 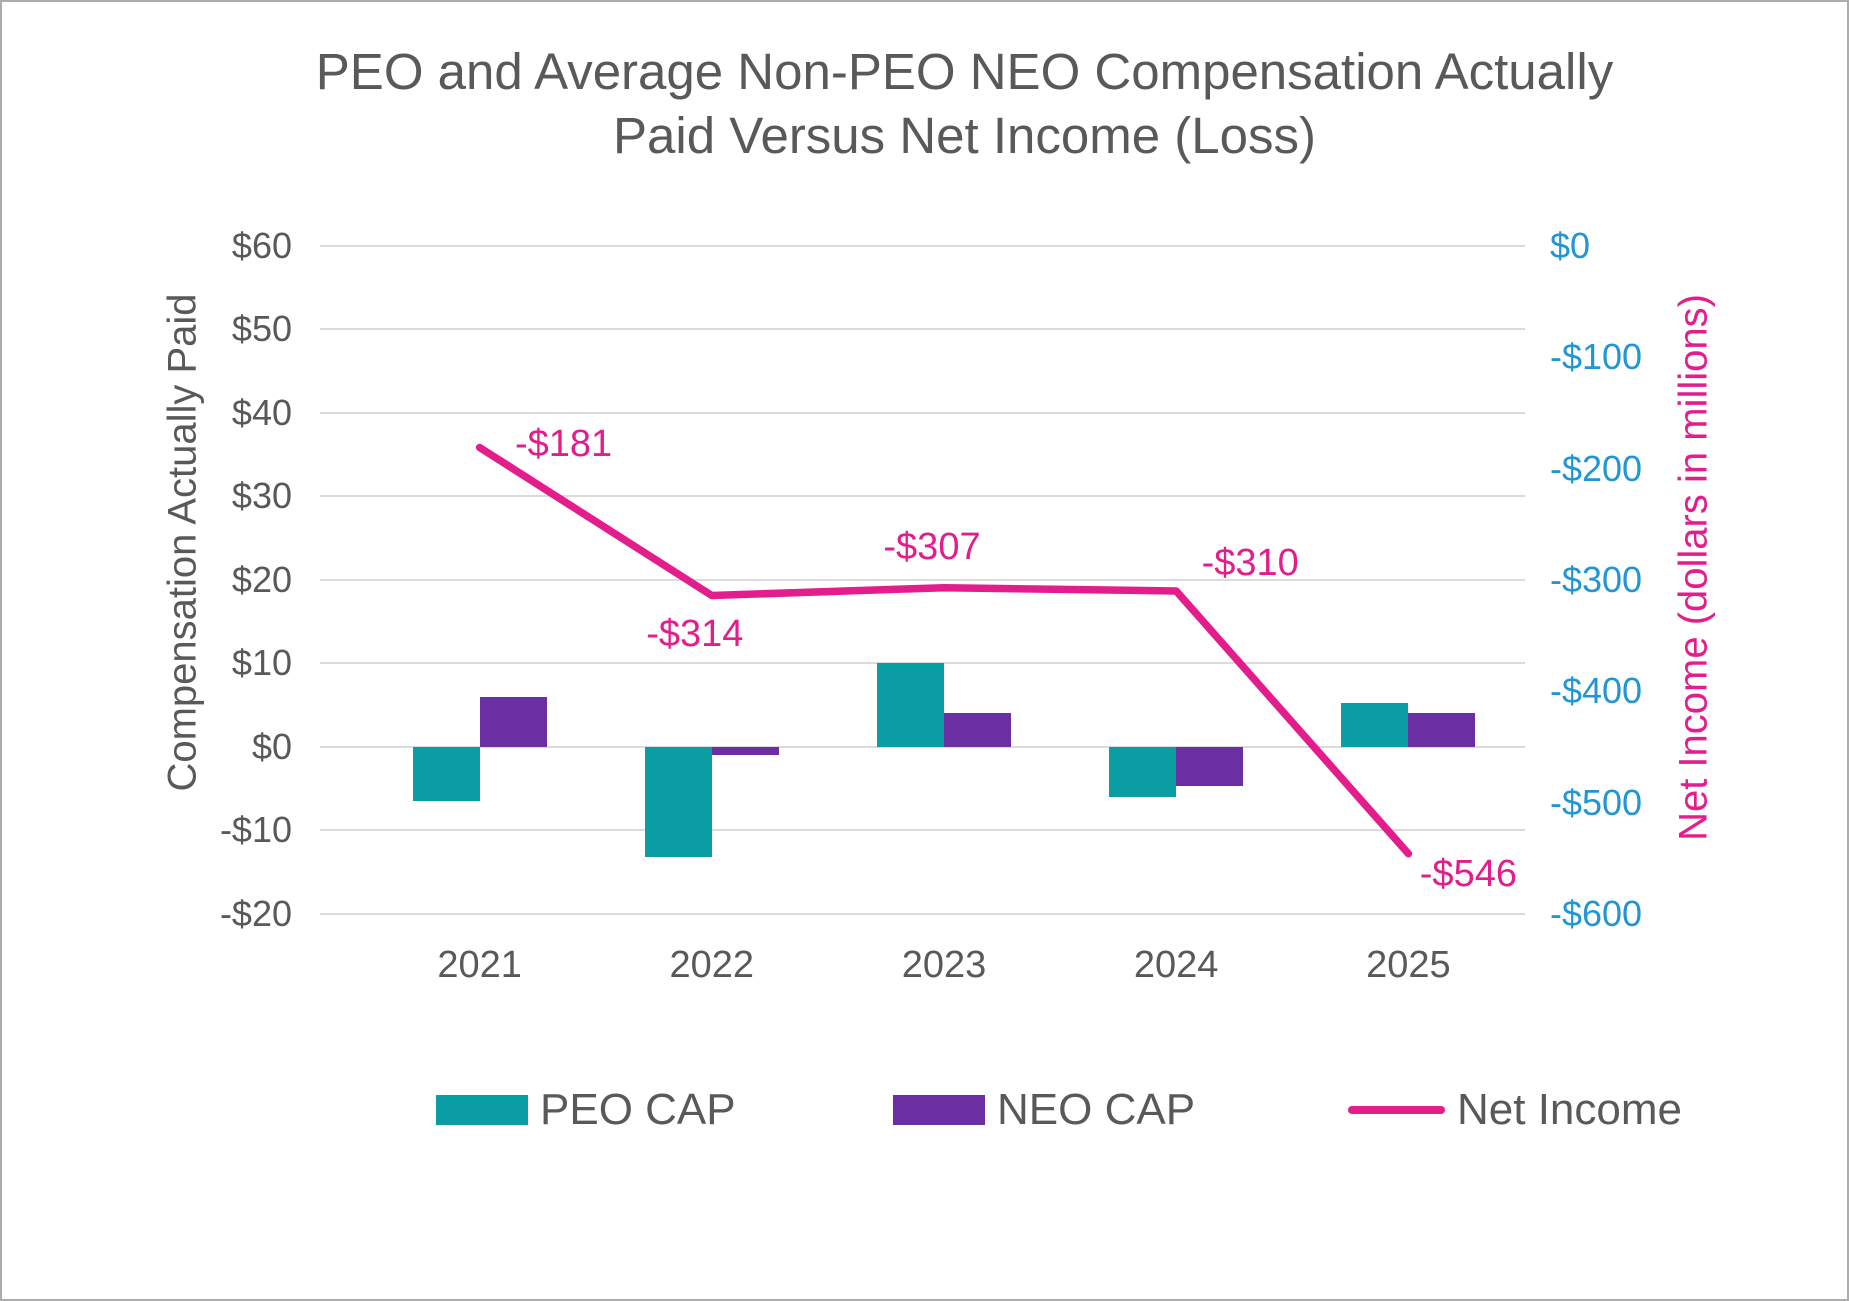 What do you see at coordinates (944, 965) in the screenshot?
I see `x-axis-label-2023: 2023` at bounding box center [944, 965].